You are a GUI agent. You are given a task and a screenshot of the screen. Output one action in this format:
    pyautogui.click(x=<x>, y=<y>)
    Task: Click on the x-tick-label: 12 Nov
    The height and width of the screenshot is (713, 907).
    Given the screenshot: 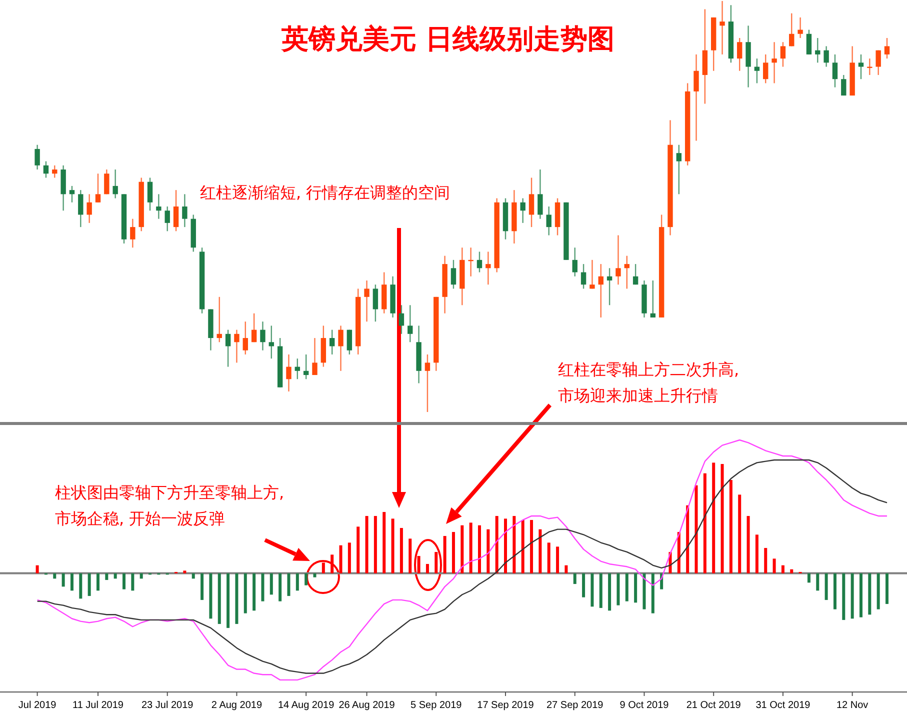 What is the action you would take?
    pyautogui.click(x=852, y=705)
    